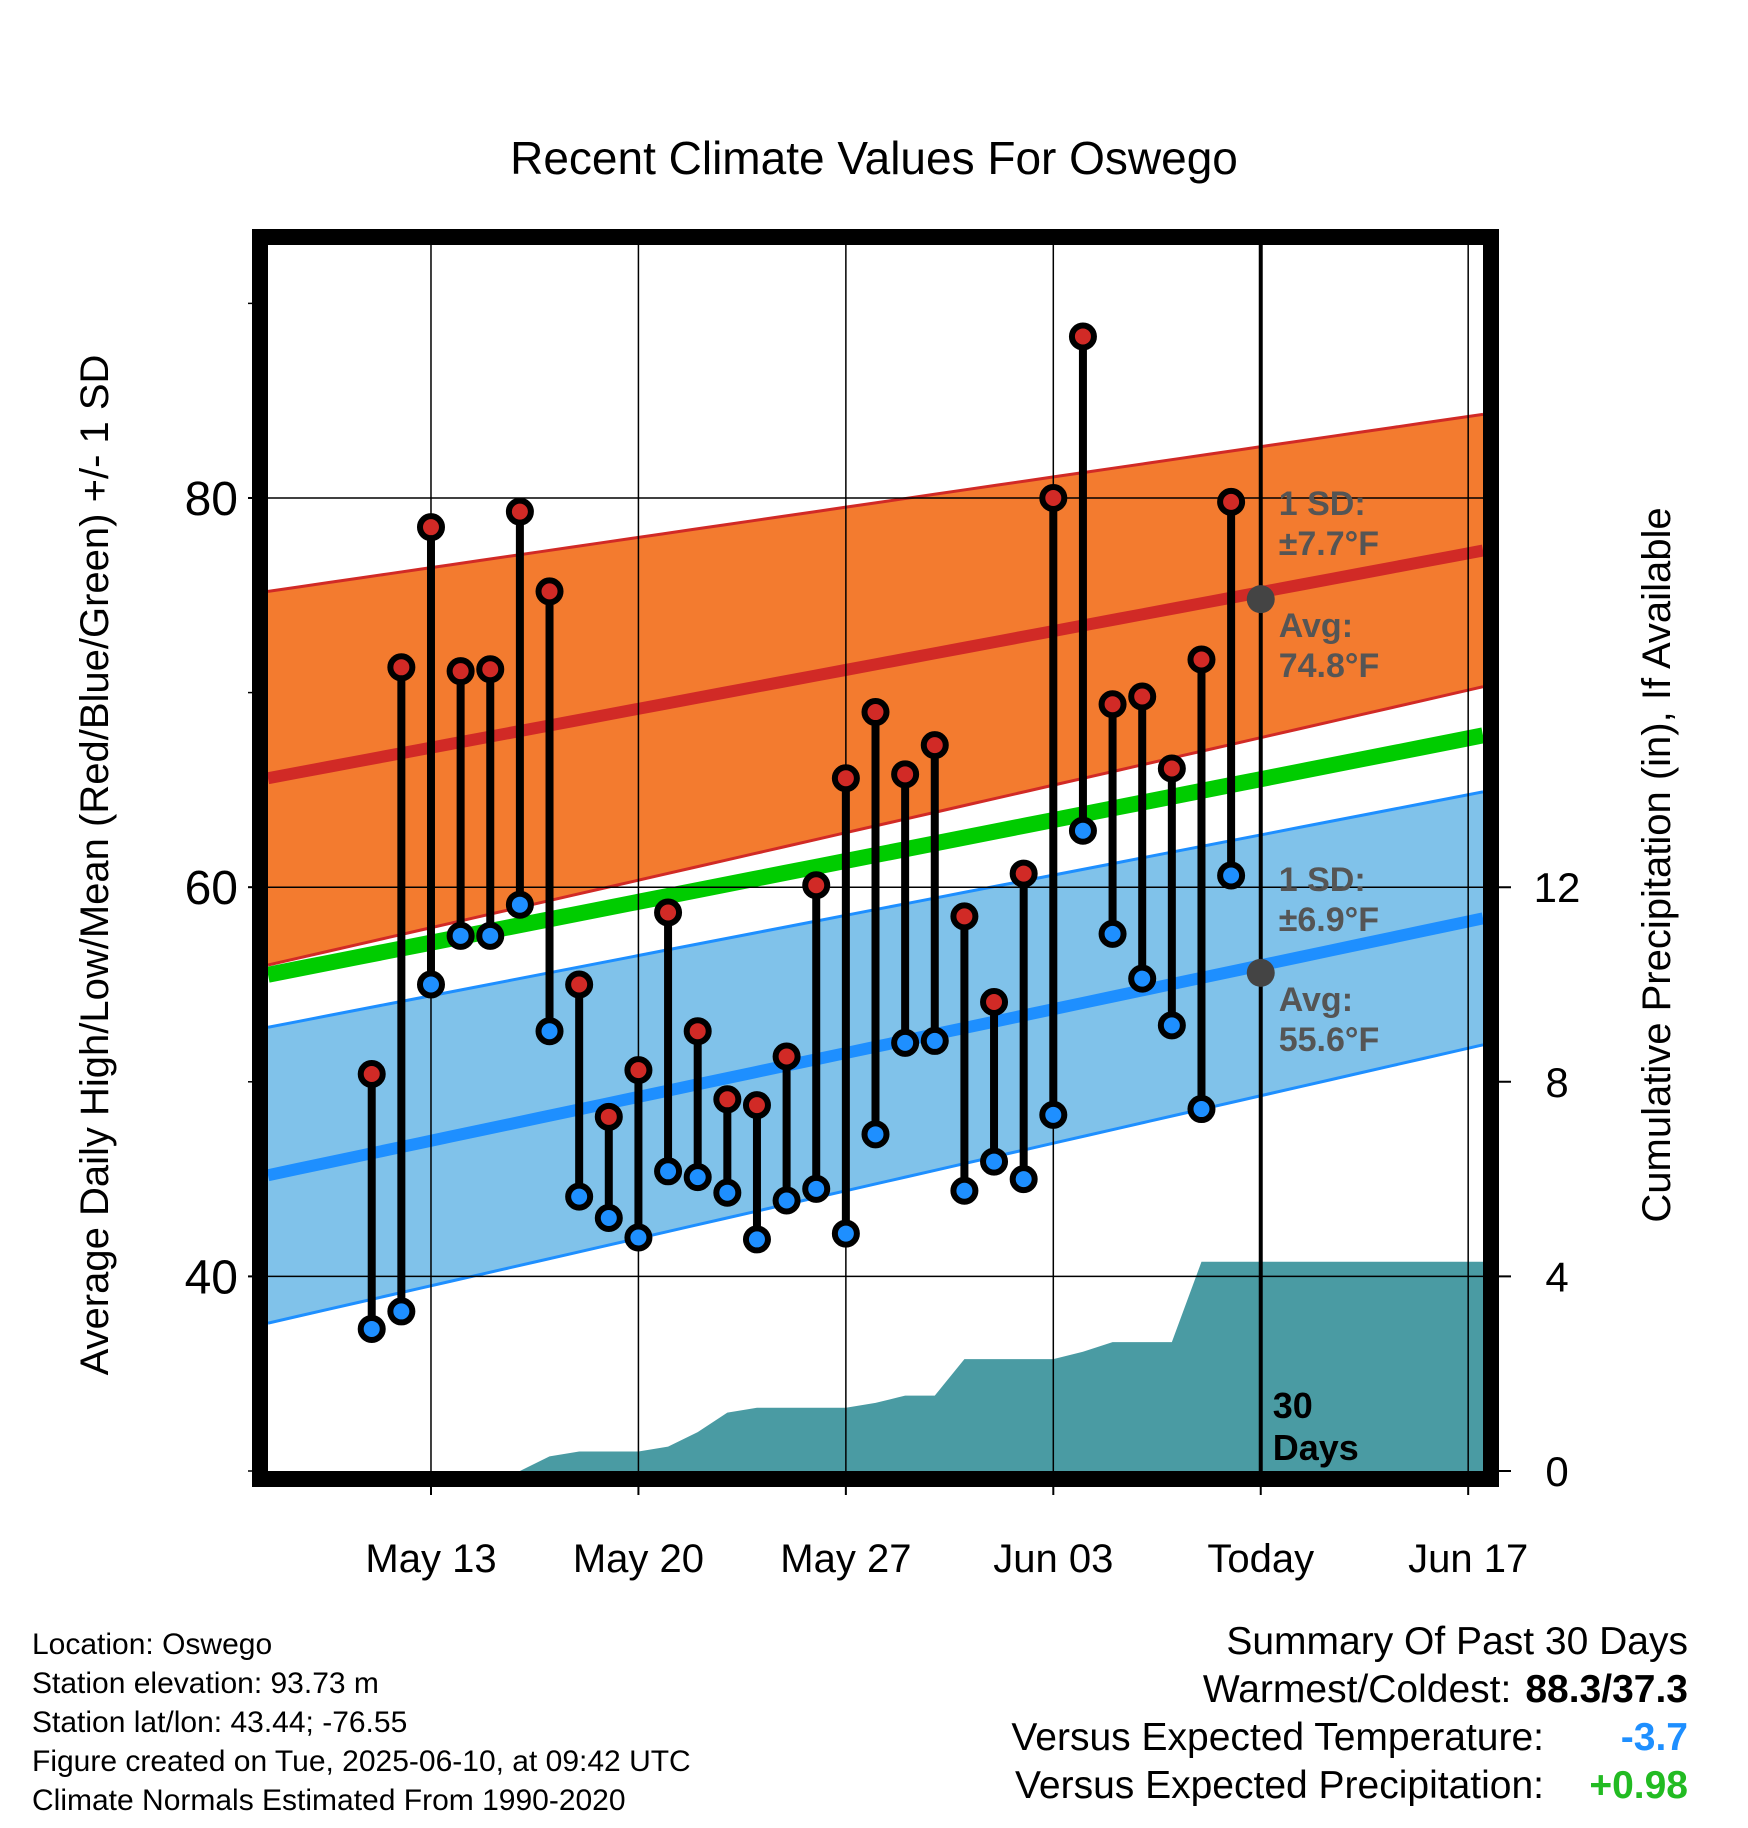 This screenshot has width=1748, height=1828. I want to click on high-avg-label: Avg:, so click(1316, 626).